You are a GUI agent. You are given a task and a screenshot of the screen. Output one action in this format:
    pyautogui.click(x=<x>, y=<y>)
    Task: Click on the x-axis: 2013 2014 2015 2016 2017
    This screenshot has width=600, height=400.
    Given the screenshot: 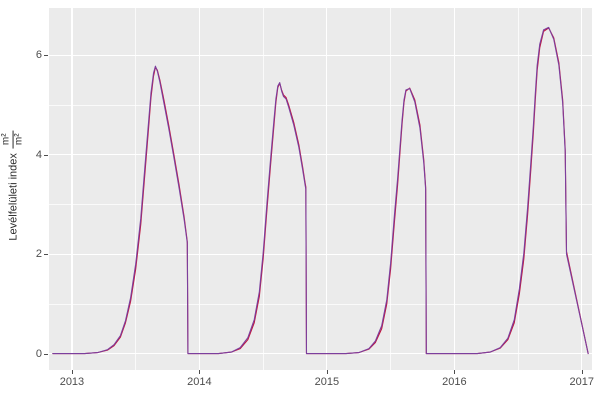 What is the action you would take?
    pyautogui.click(x=322, y=385)
    